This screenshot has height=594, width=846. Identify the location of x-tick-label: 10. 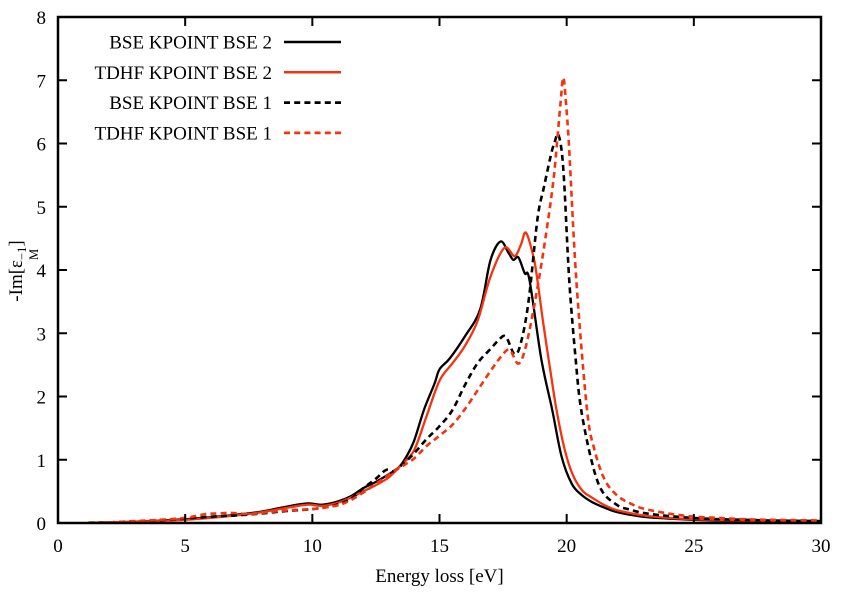
(312, 546).